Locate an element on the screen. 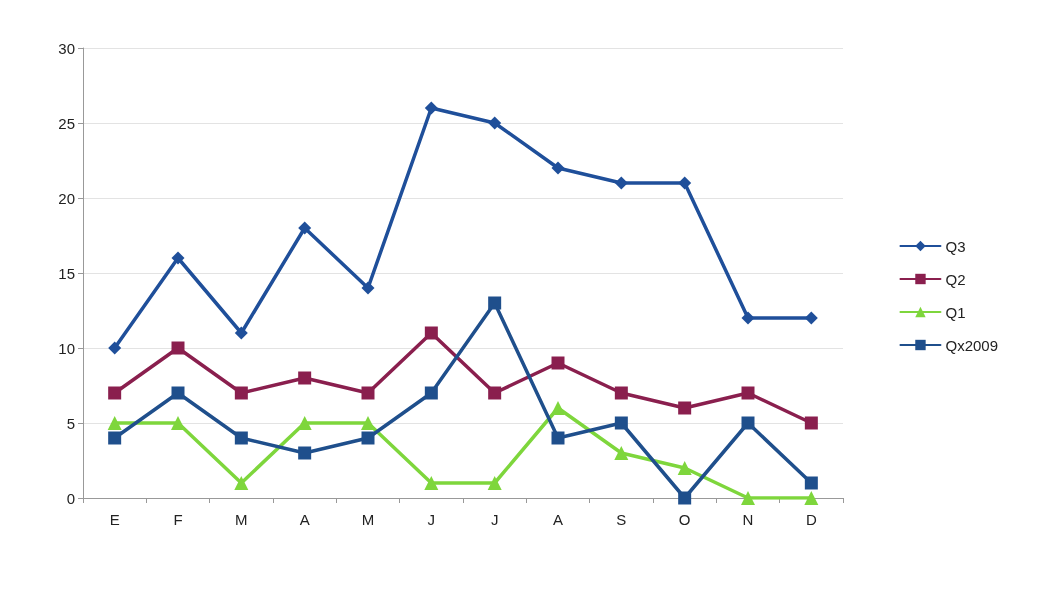 The width and height of the screenshot is (1039, 593). y-tick-label: 0 is located at coordinates (70, 498).